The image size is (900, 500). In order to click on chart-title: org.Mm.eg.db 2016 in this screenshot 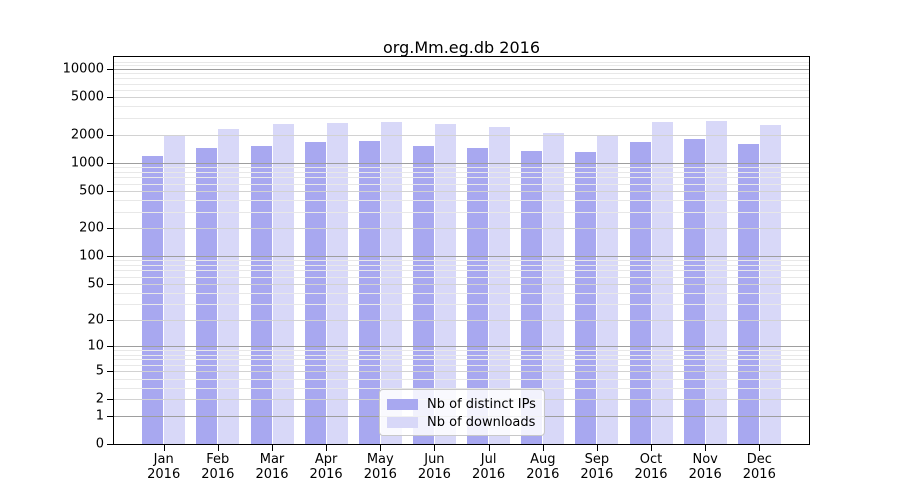, I will do `click(461, 47)`.